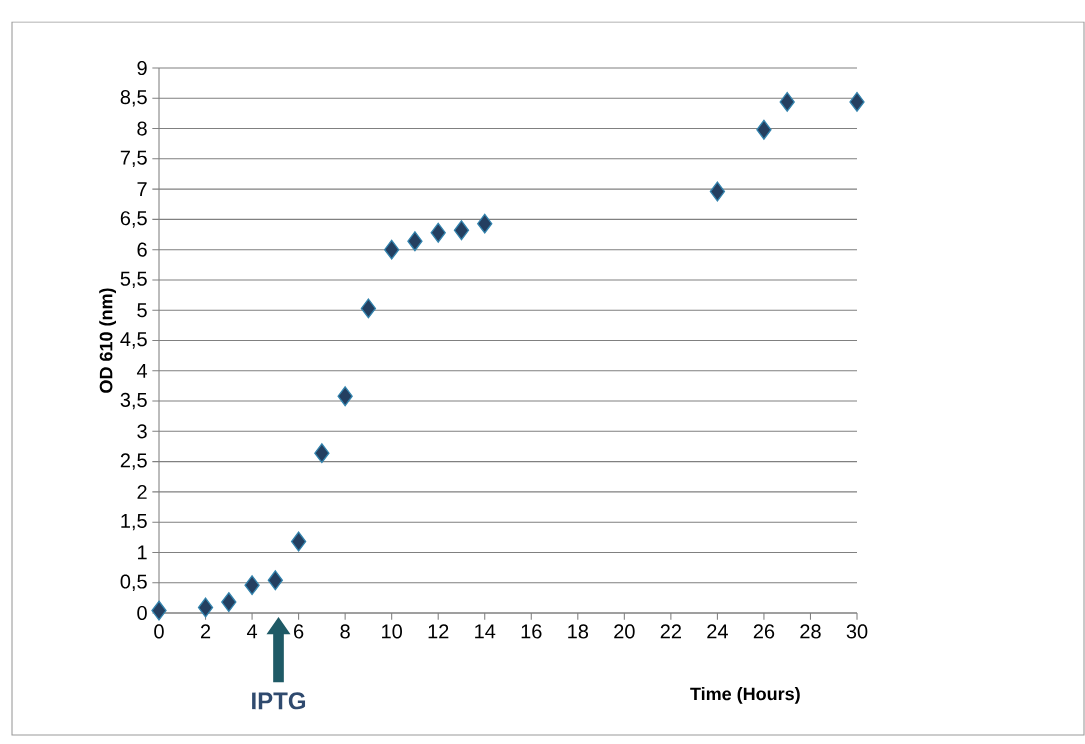 The height and width of the screenshot is (744, 1085). Describe the element at coordinates (717, 631) in the screenshot. I see `x-tick-label: 24` at that location.